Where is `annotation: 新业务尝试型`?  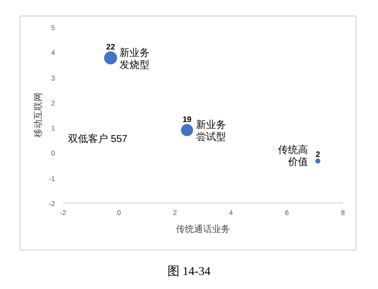
annotation: 新业务尝试型 is located at coordinates (211, 131).